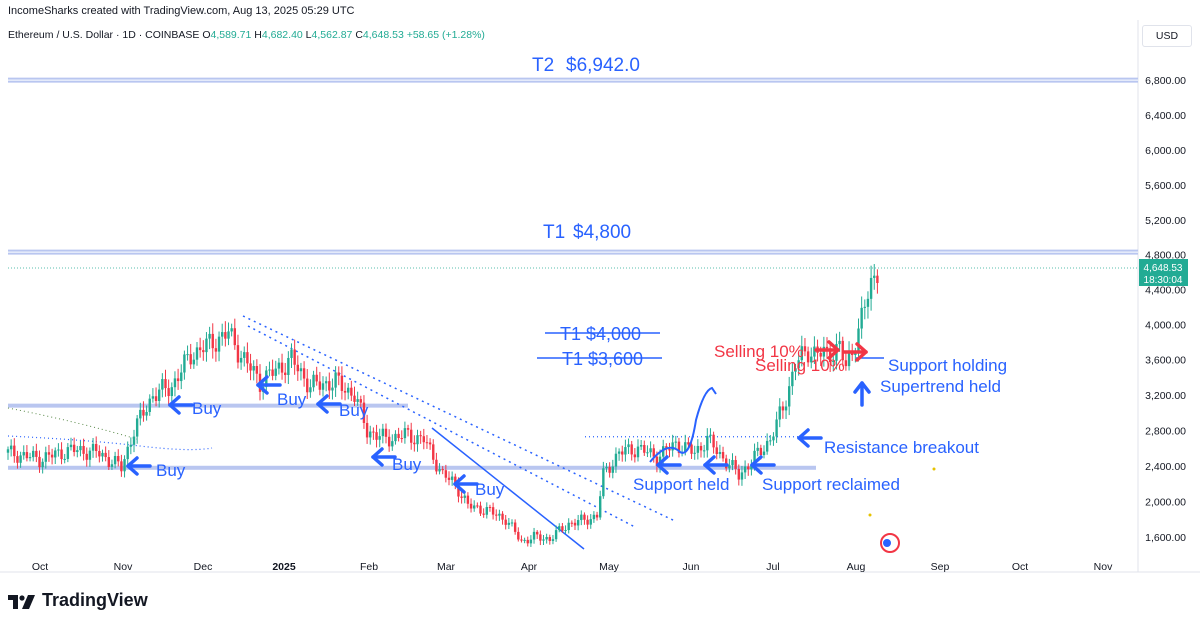 The height and width of the screenshot is (627, 1200). I want to click on close-value: 4,648.53, so click(383, 35).